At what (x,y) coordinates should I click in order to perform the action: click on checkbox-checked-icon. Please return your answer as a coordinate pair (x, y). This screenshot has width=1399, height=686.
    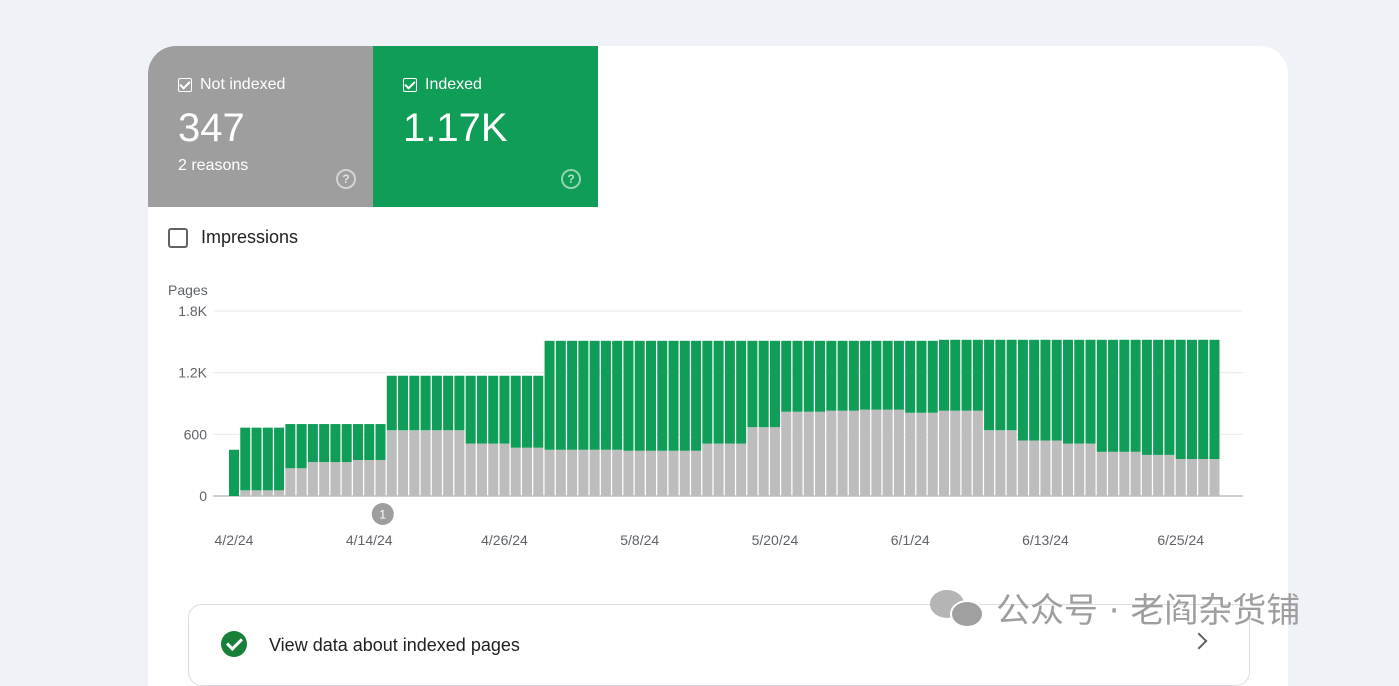
    Looking at the image, I should click on (185, 85).